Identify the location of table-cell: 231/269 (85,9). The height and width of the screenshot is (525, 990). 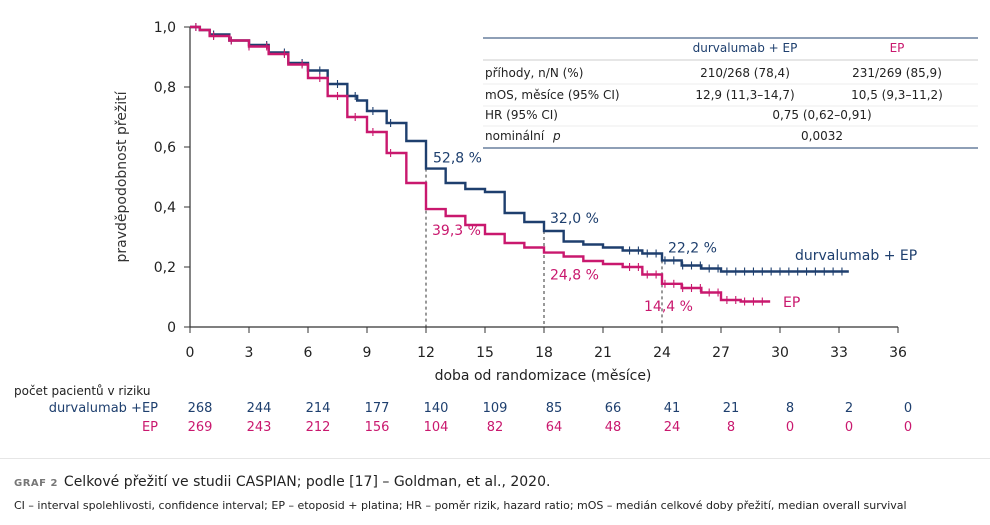
(897, 73).